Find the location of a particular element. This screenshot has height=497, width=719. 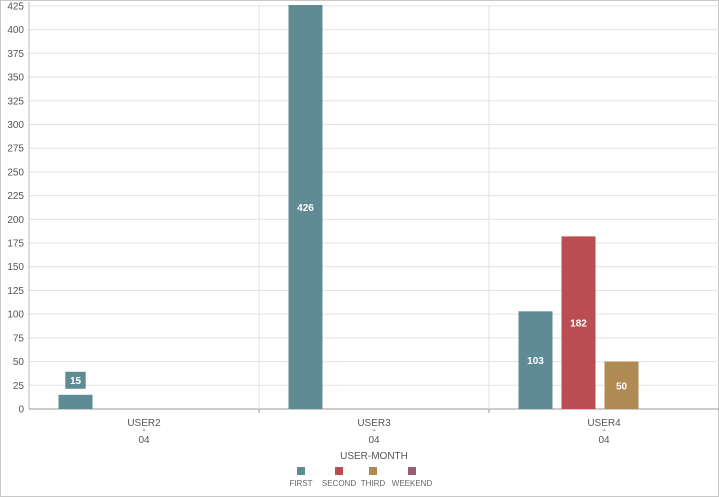

data-label: 426 is located at coordinates (305, 208).